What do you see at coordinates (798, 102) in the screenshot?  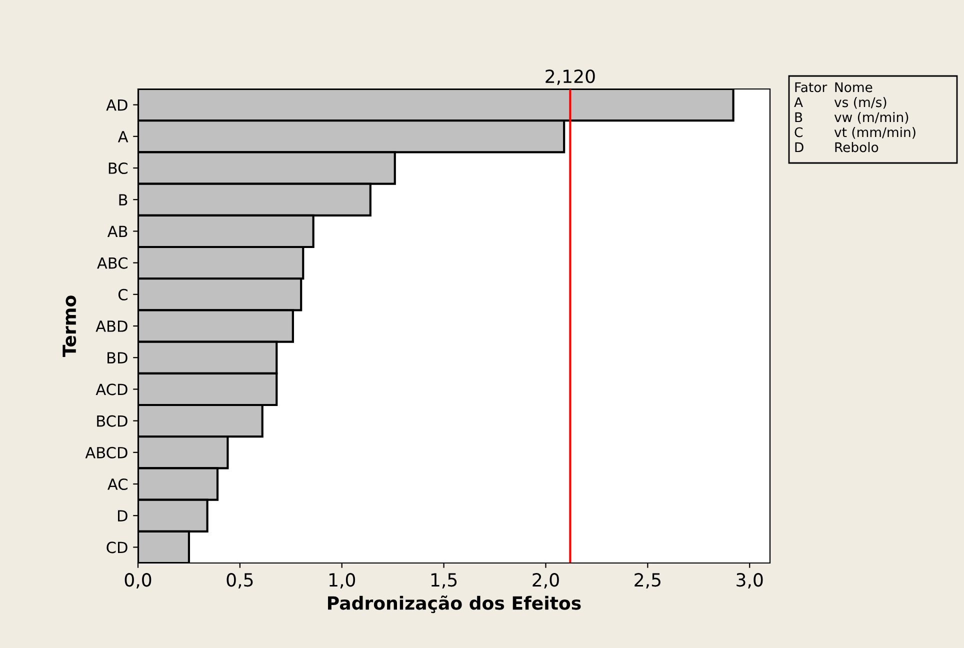 I see `text: A` at bounding box center [798, 102].